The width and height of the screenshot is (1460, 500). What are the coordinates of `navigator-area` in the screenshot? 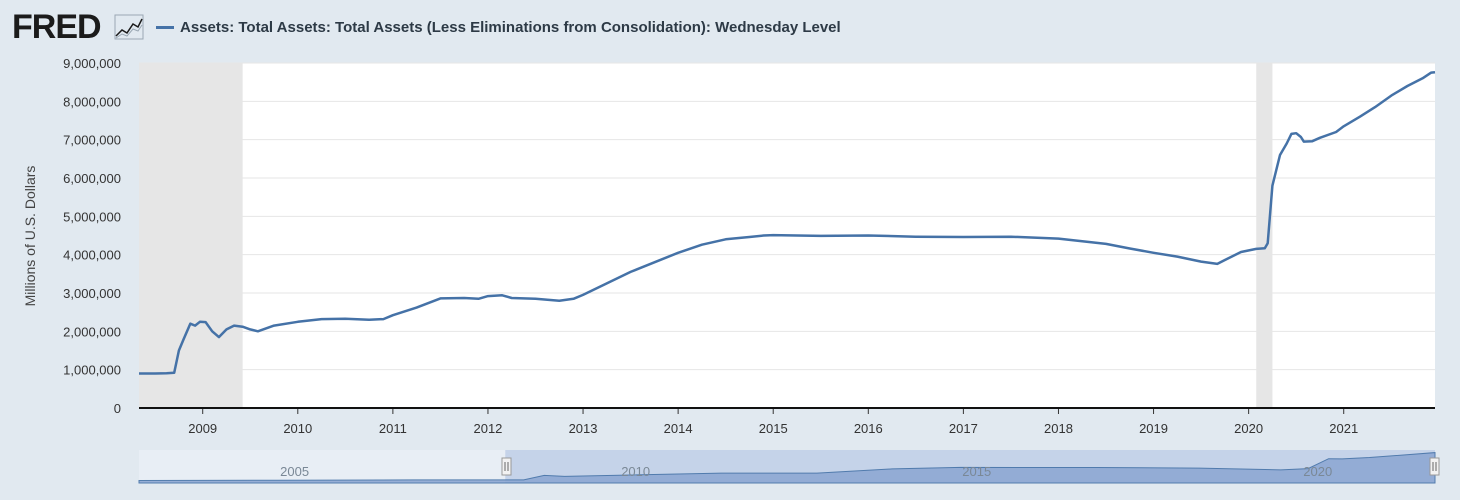 It's located at (787, 468).